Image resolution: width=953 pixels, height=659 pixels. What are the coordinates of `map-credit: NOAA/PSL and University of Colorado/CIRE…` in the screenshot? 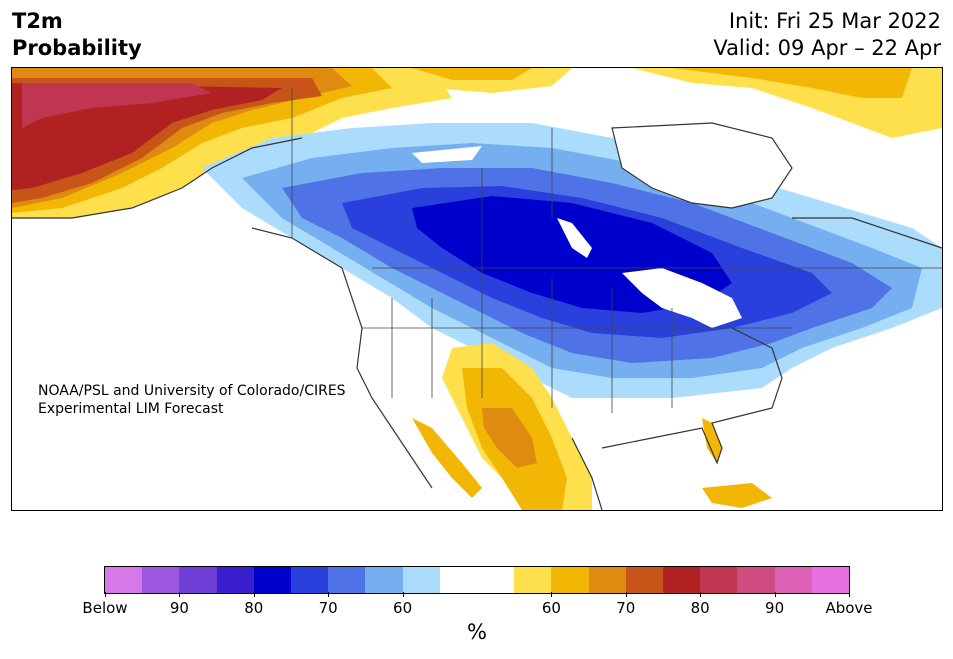 It's located at (192, 400).